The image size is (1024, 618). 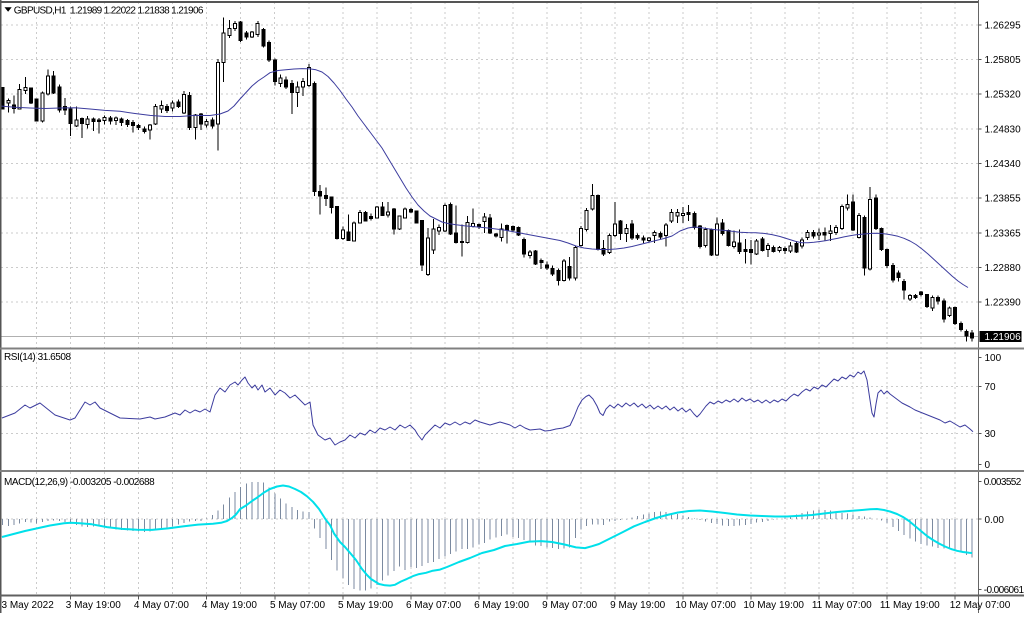 I want to click on svg-text: 6 May 19:00, so click(x=501, y=605).